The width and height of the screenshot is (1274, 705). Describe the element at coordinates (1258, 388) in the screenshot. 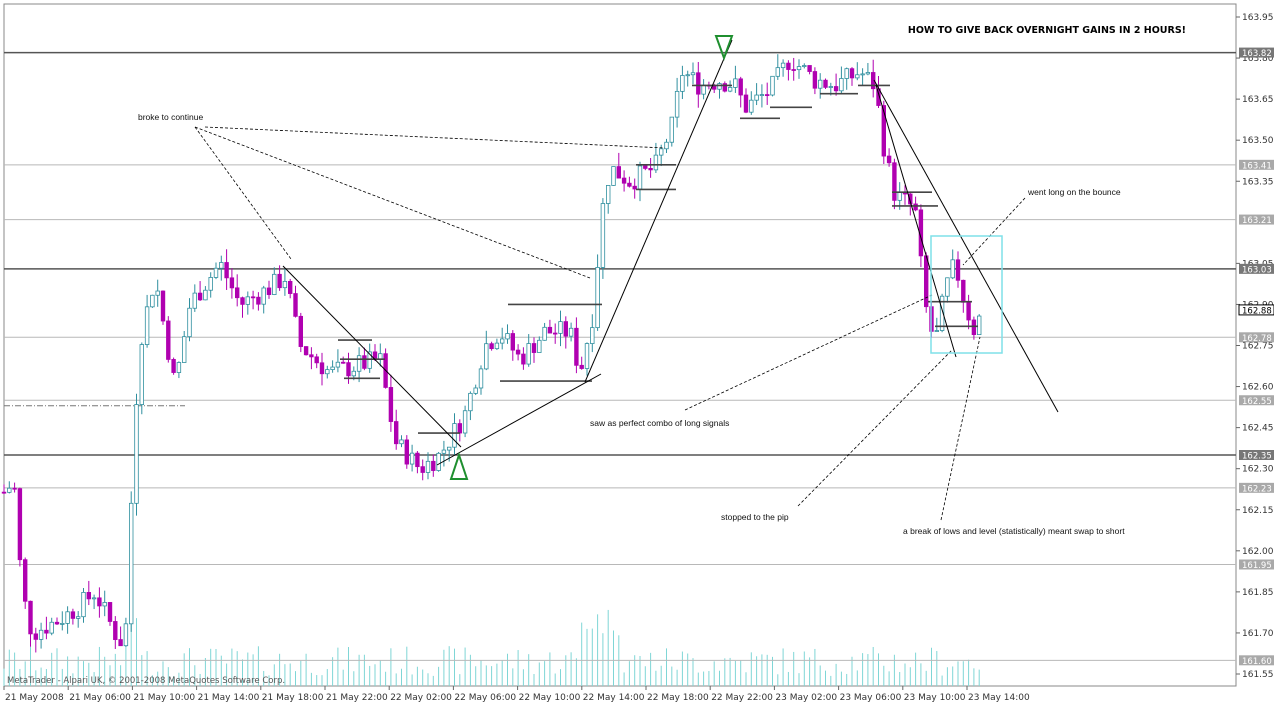

I see `price-tick-label: 162.60` at that location.